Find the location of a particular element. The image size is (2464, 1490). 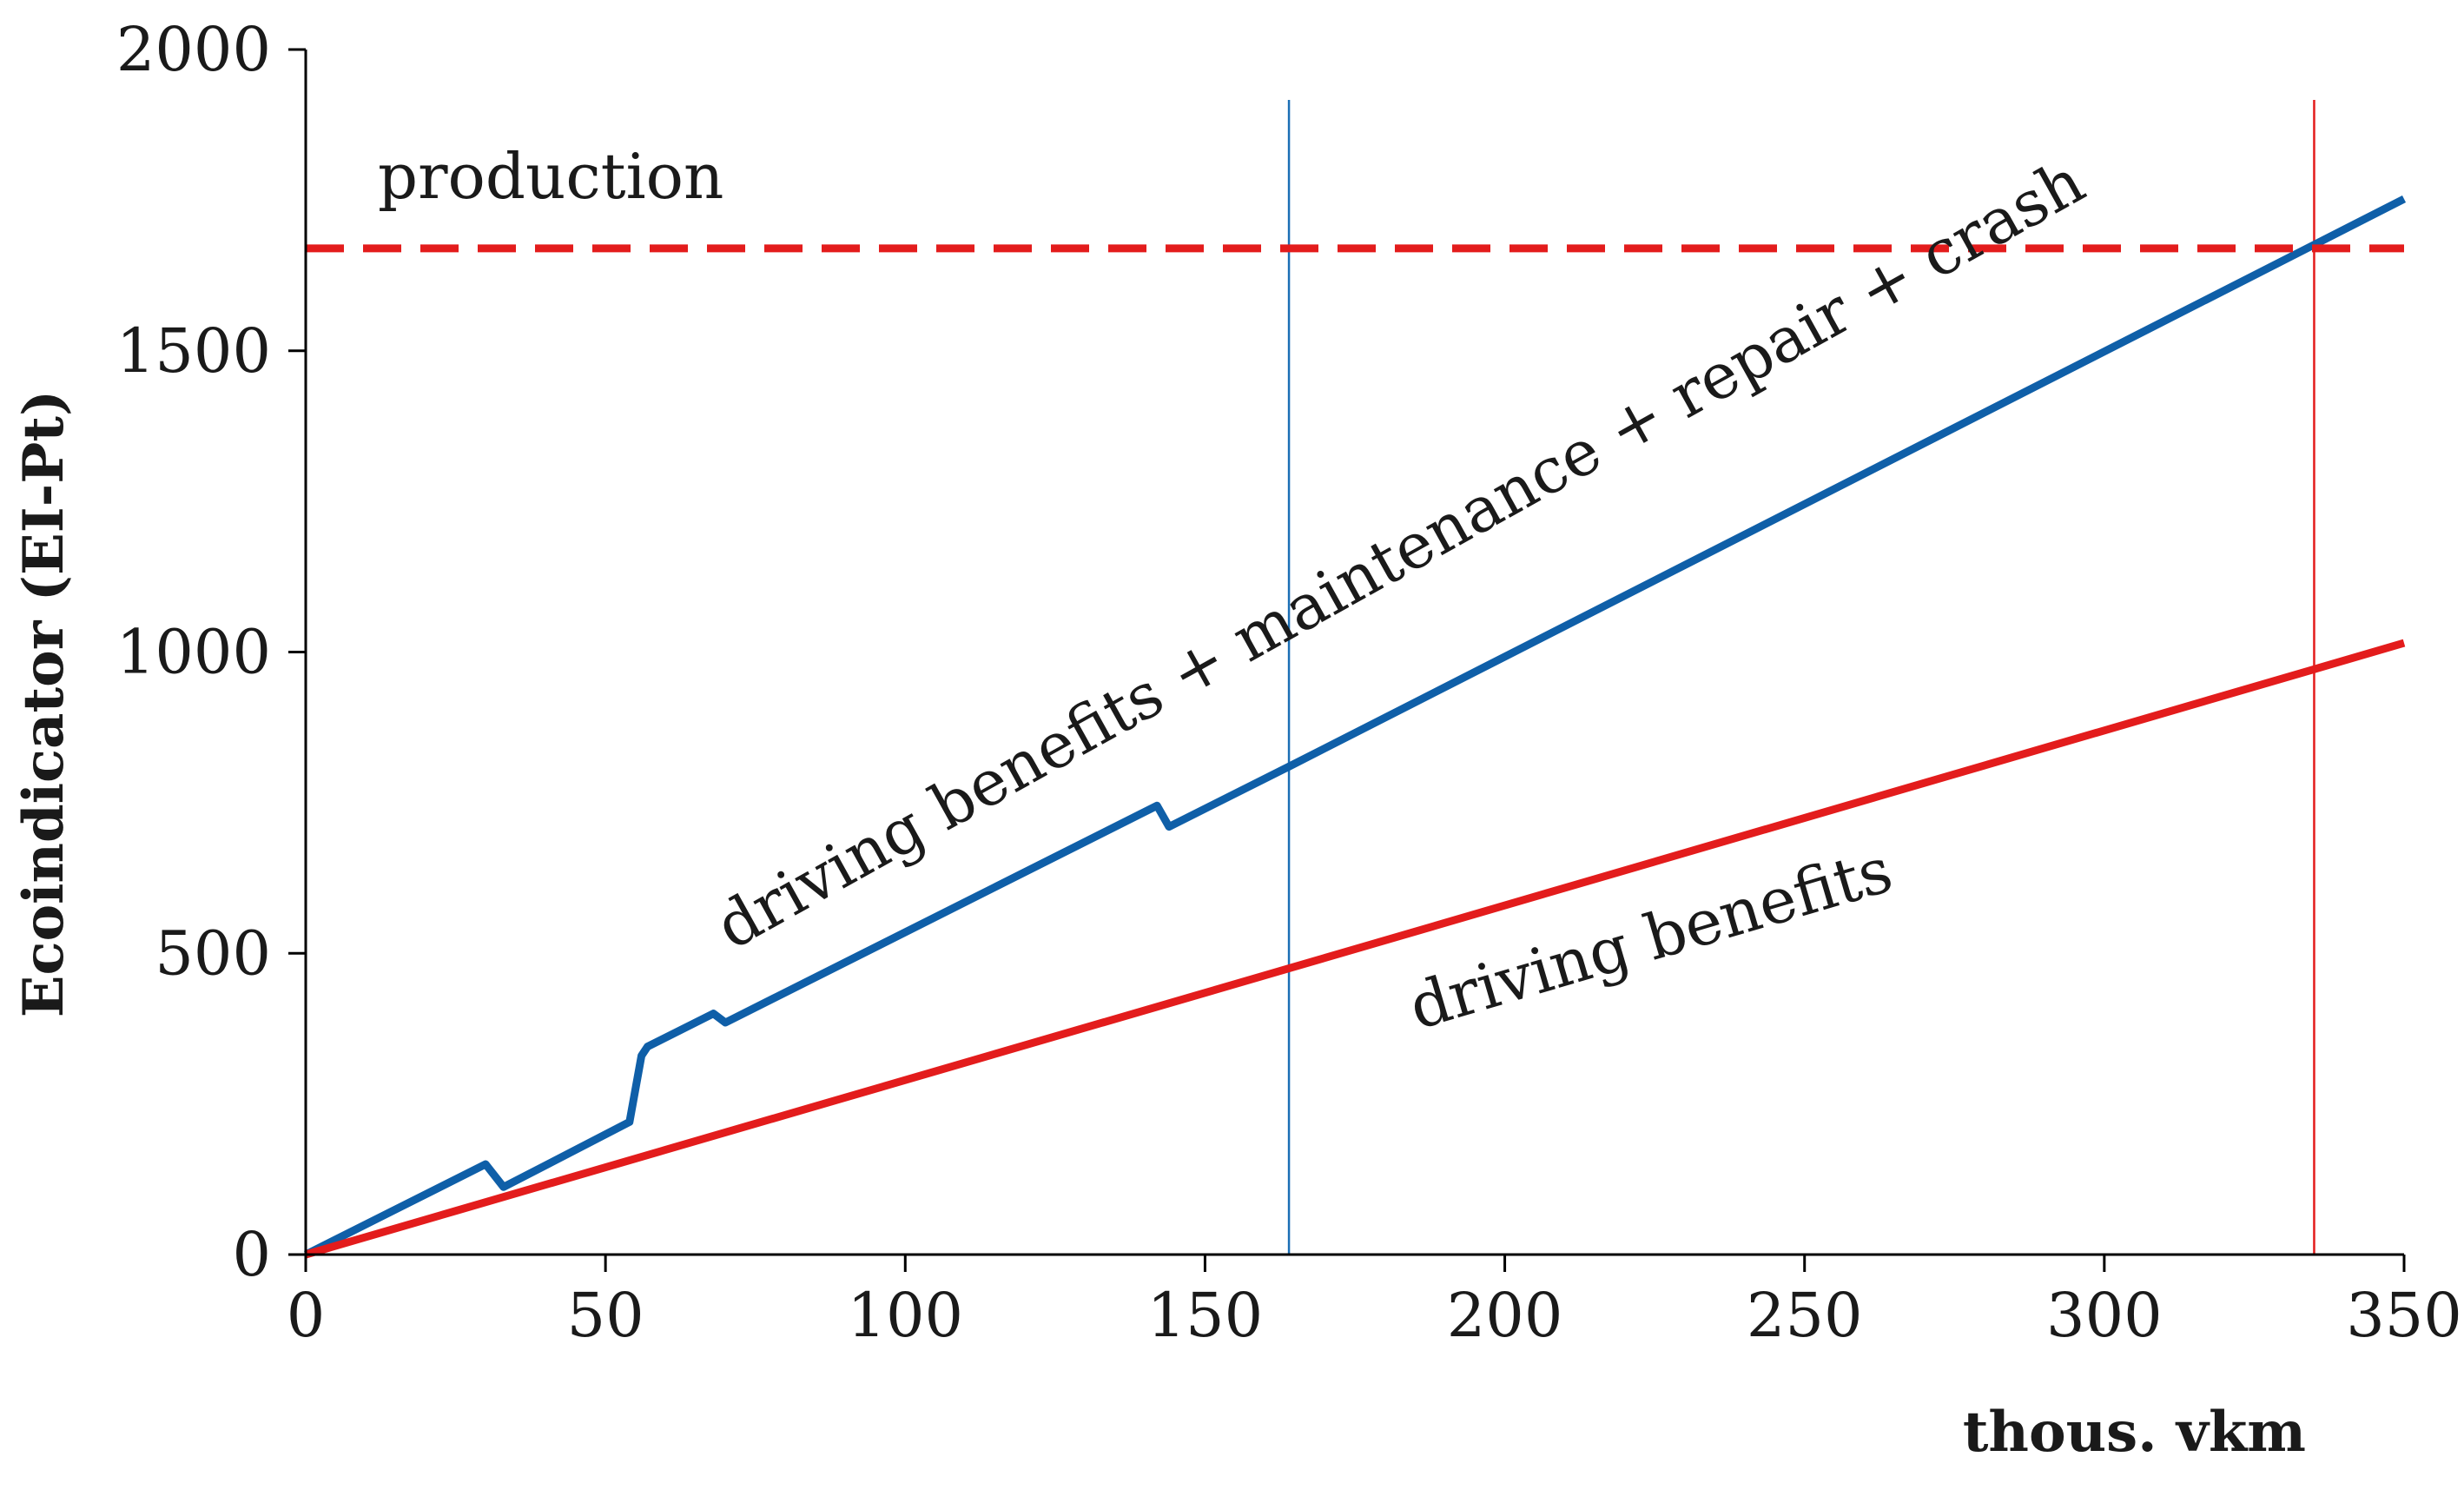

x-tick-label: 50 is located at coordinates (605, 1315).